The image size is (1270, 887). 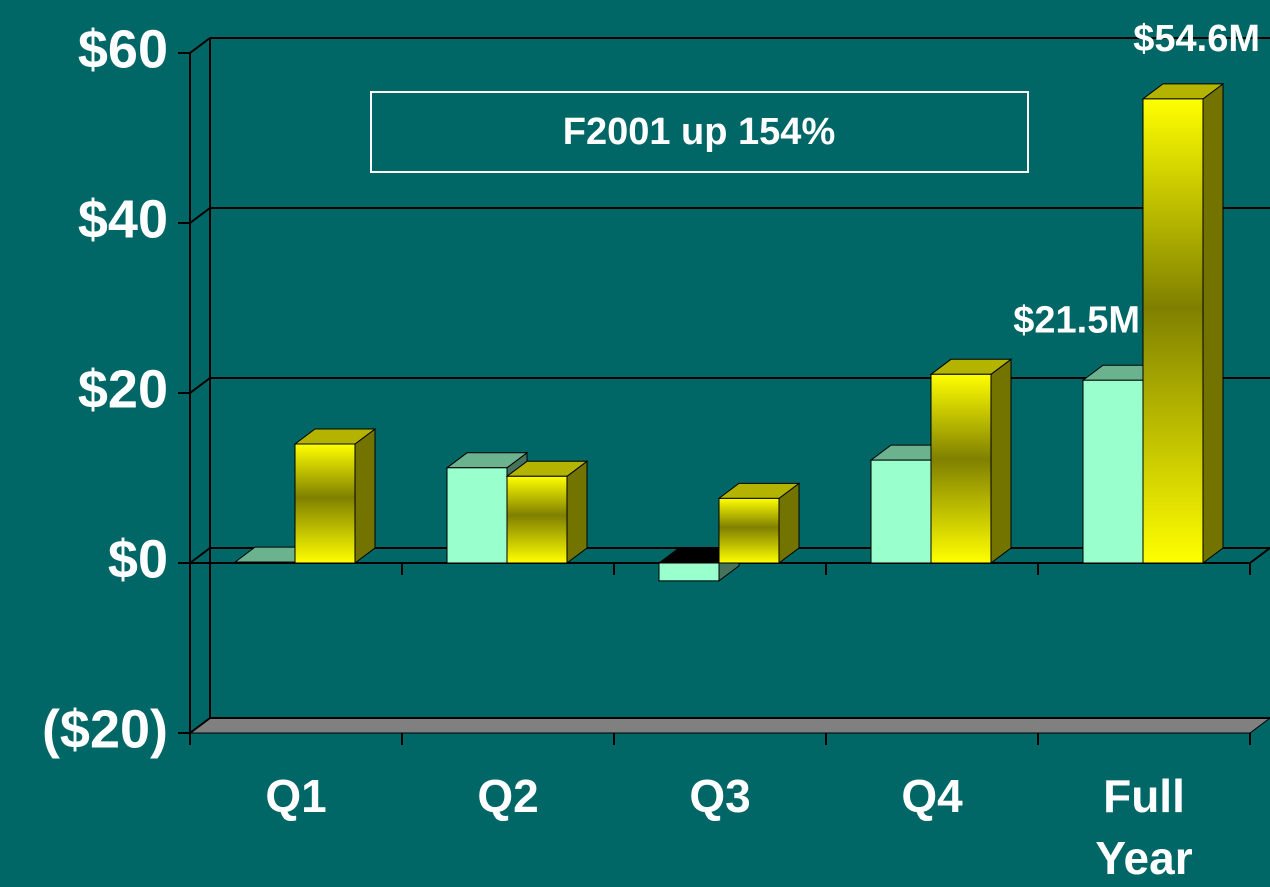 What do you see at coordinates (123, 49) in the screenshot?
I see `y-tick-label: $60` at bounding box center [123, 49].